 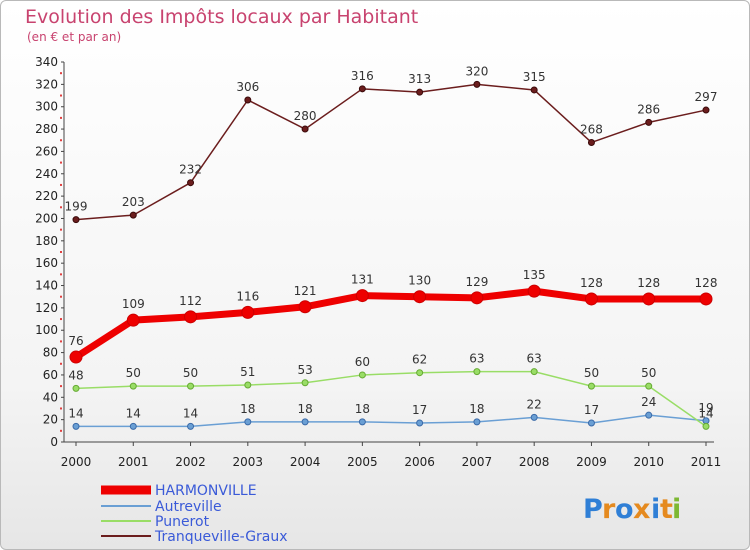 I want to click on legend-item: Punerot, so click(x=155, y=522).